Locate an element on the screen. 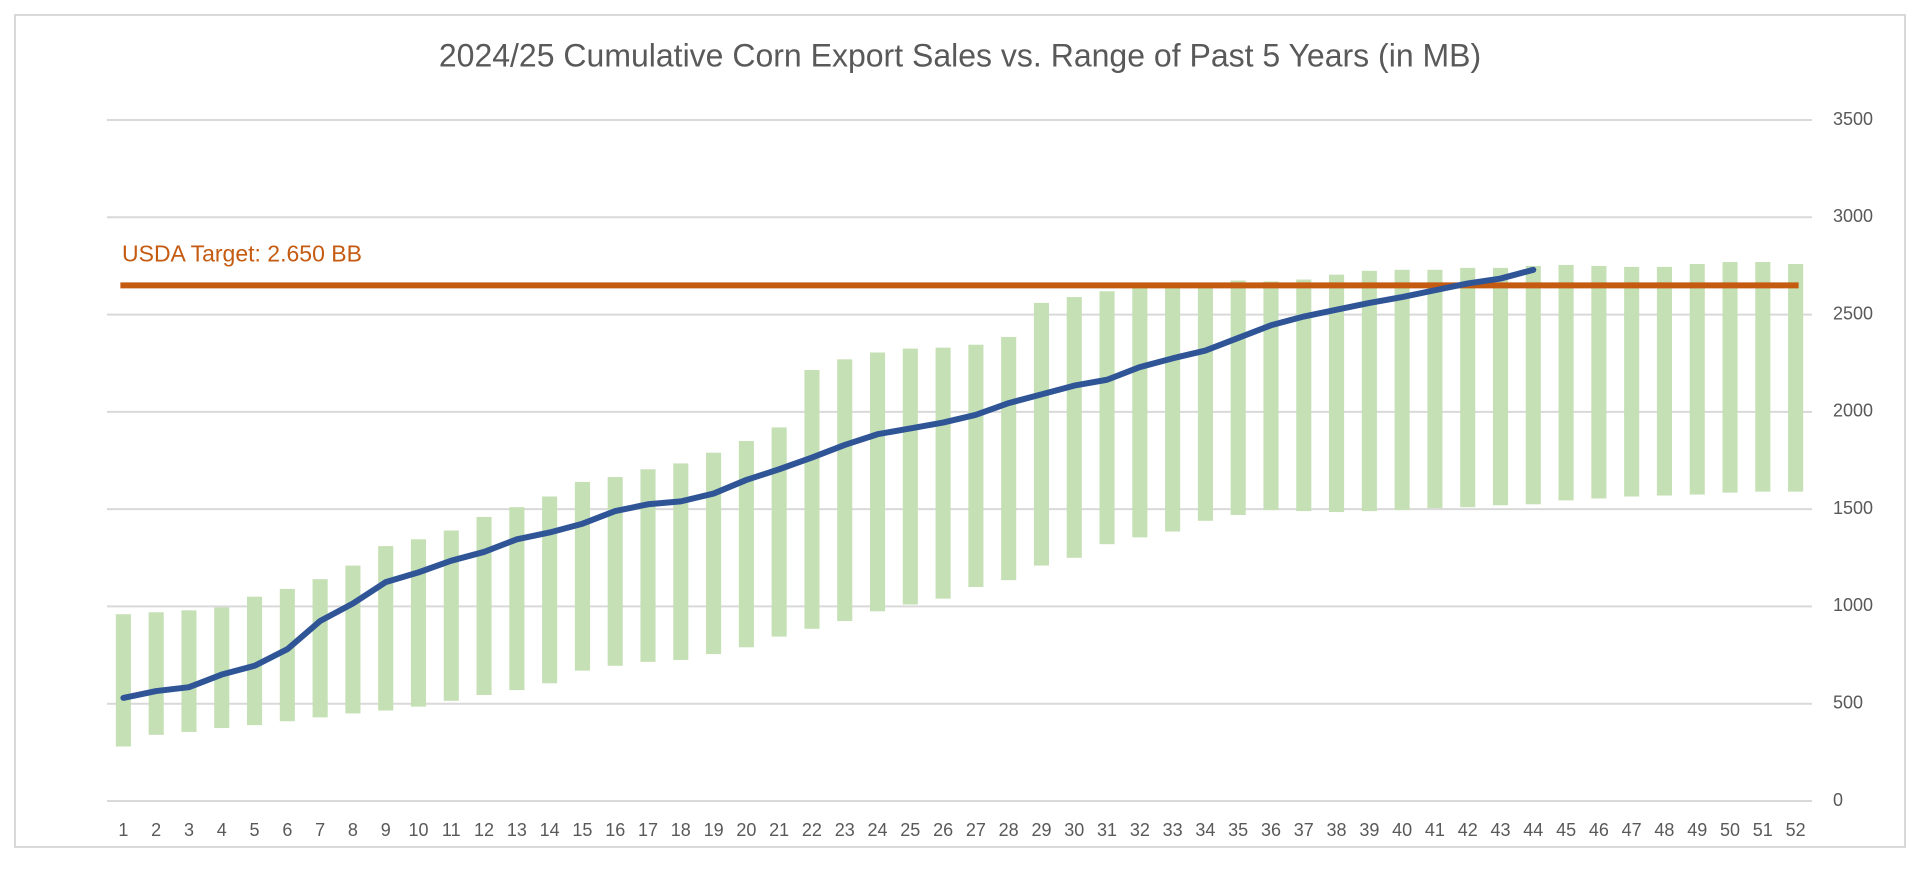 This screenshot has height=873, width=1920. x-tick-label: 36 is located at coordinates (1271, 830).